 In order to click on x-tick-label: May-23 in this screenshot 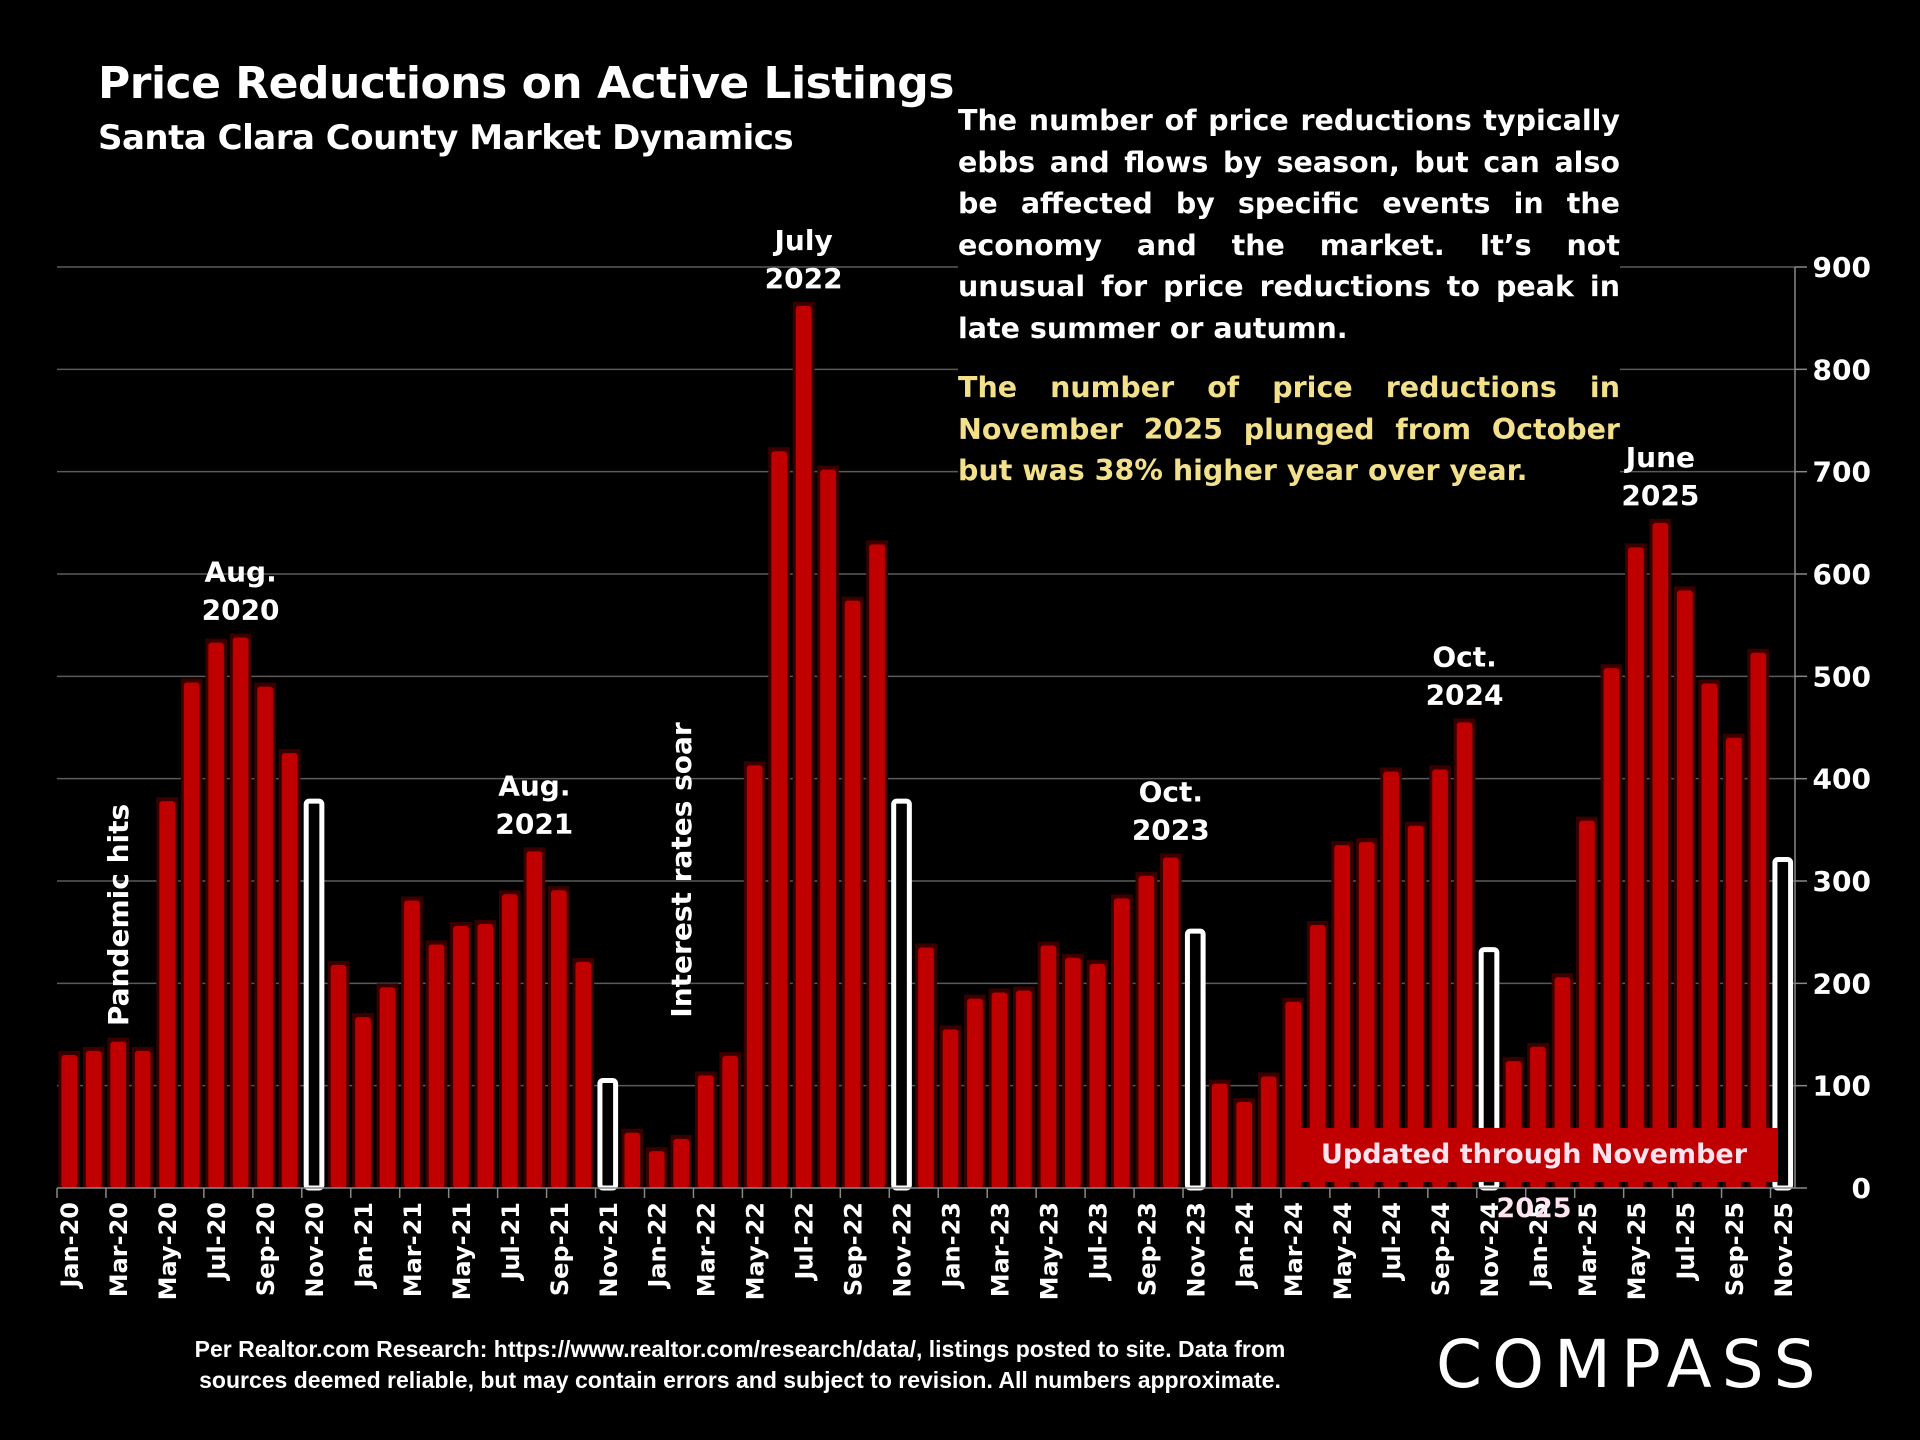, I will do `click(1049, 1251)`.